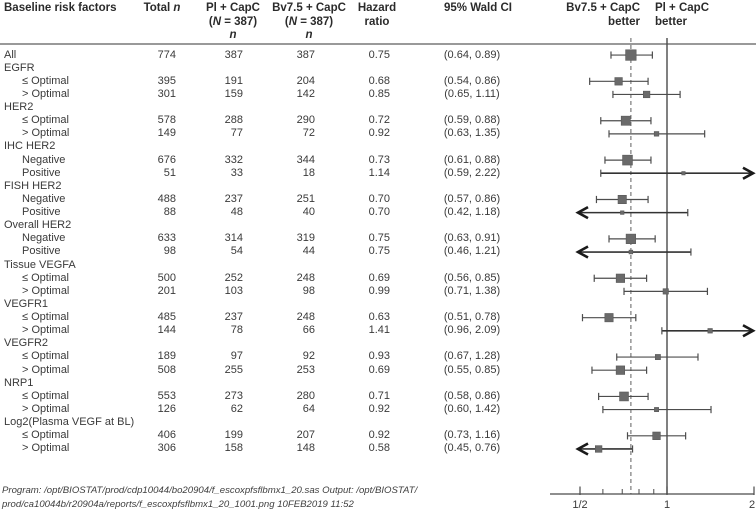  What do you see at coordinates (166, 80) in the screenshot?
I see `total-n-value: 395` at bounding box center [166, 80].